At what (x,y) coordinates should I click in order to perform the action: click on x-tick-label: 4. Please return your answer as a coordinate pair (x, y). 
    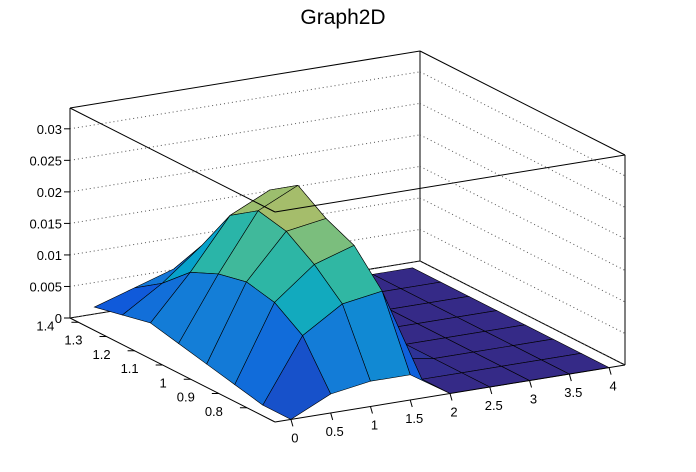
    Looking at the image, I should click on (612, 386).